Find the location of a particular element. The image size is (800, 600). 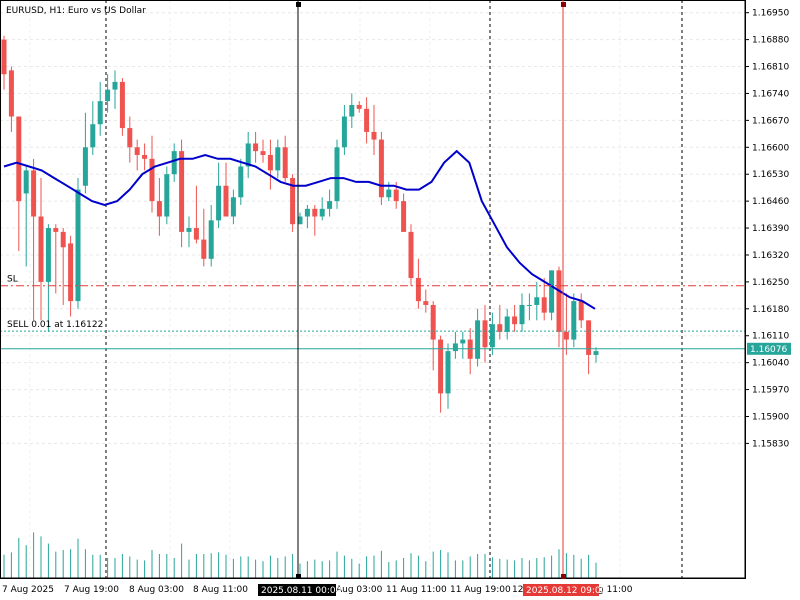

y-tick-label: 1.16530 is located at coordinates (770, 175).